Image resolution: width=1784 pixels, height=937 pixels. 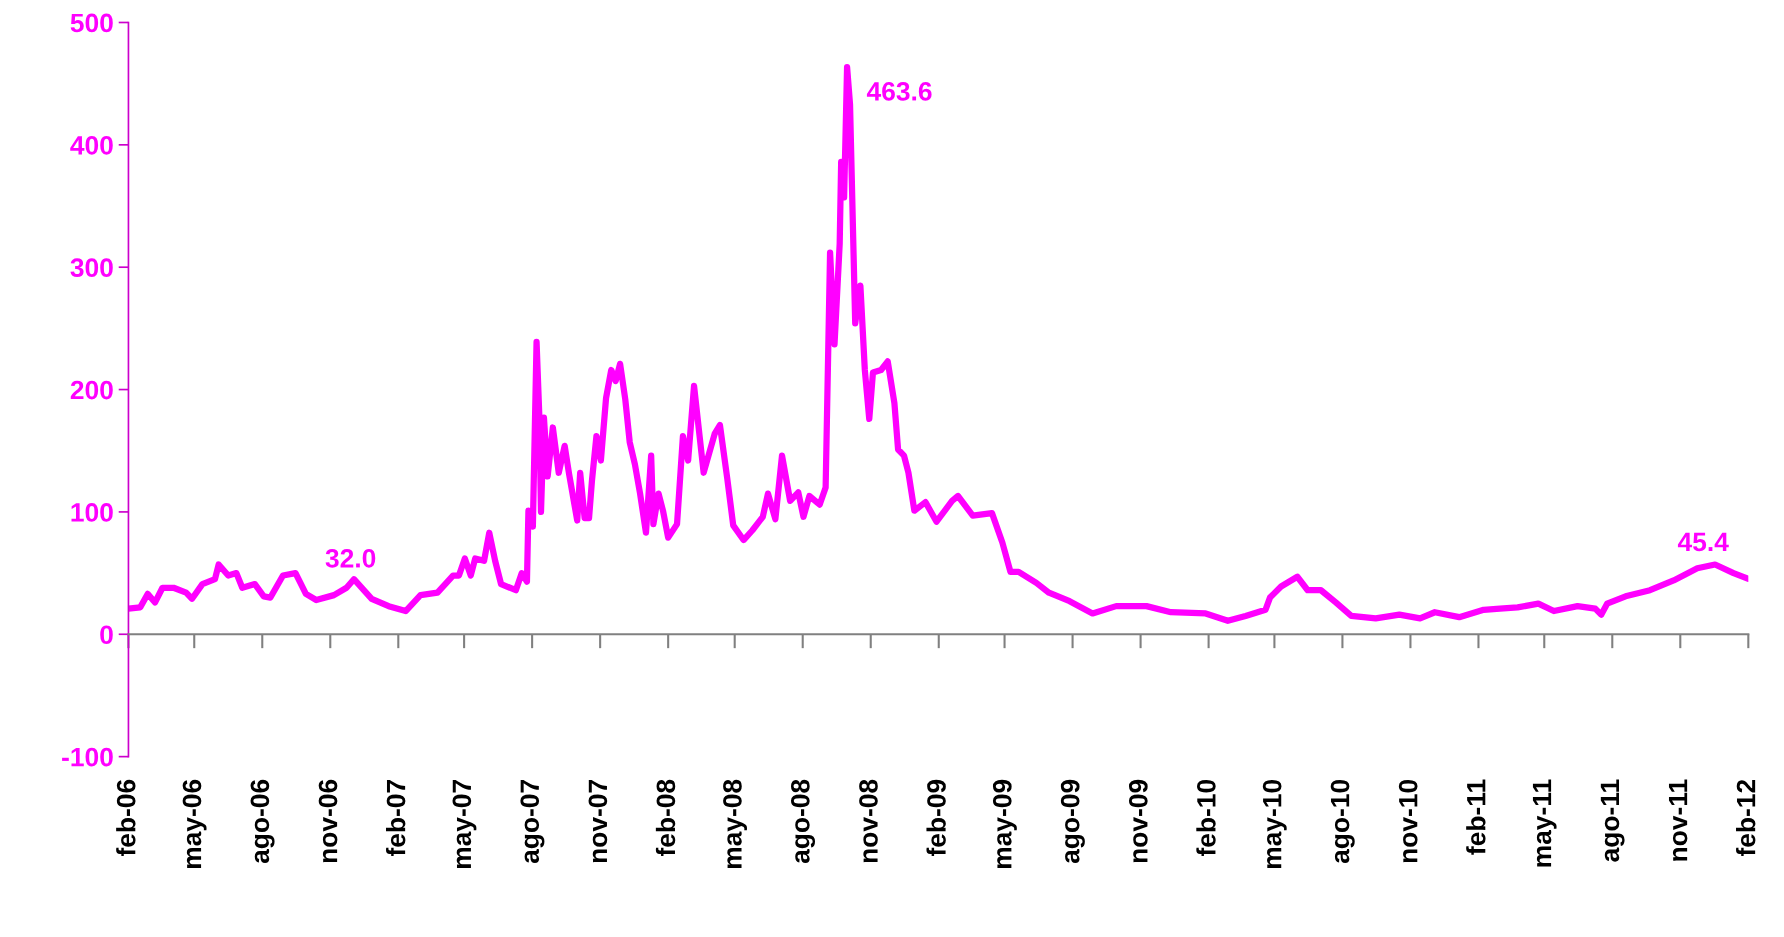 I want to click on x-tick-label: nov-10, so click(x=1408, y=821).